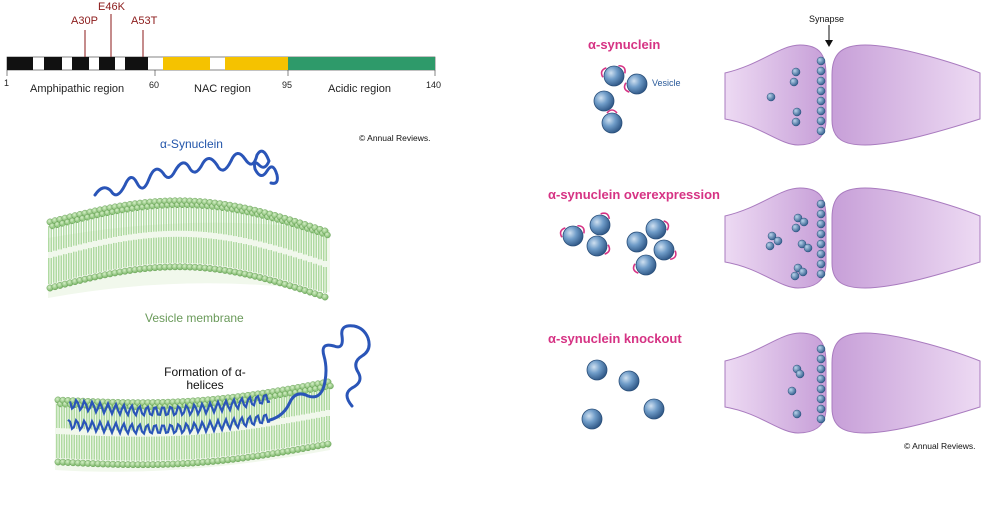 The width and height of the screenshot is (981, 505). I want to click on region-label-acidic: Acidic region, so click(359, 89).